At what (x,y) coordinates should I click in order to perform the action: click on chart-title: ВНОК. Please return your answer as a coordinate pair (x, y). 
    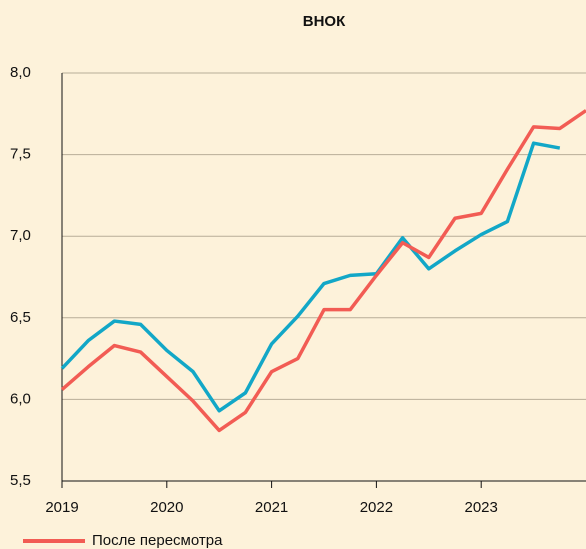
    Looking at the image, I should click on (324, 21).